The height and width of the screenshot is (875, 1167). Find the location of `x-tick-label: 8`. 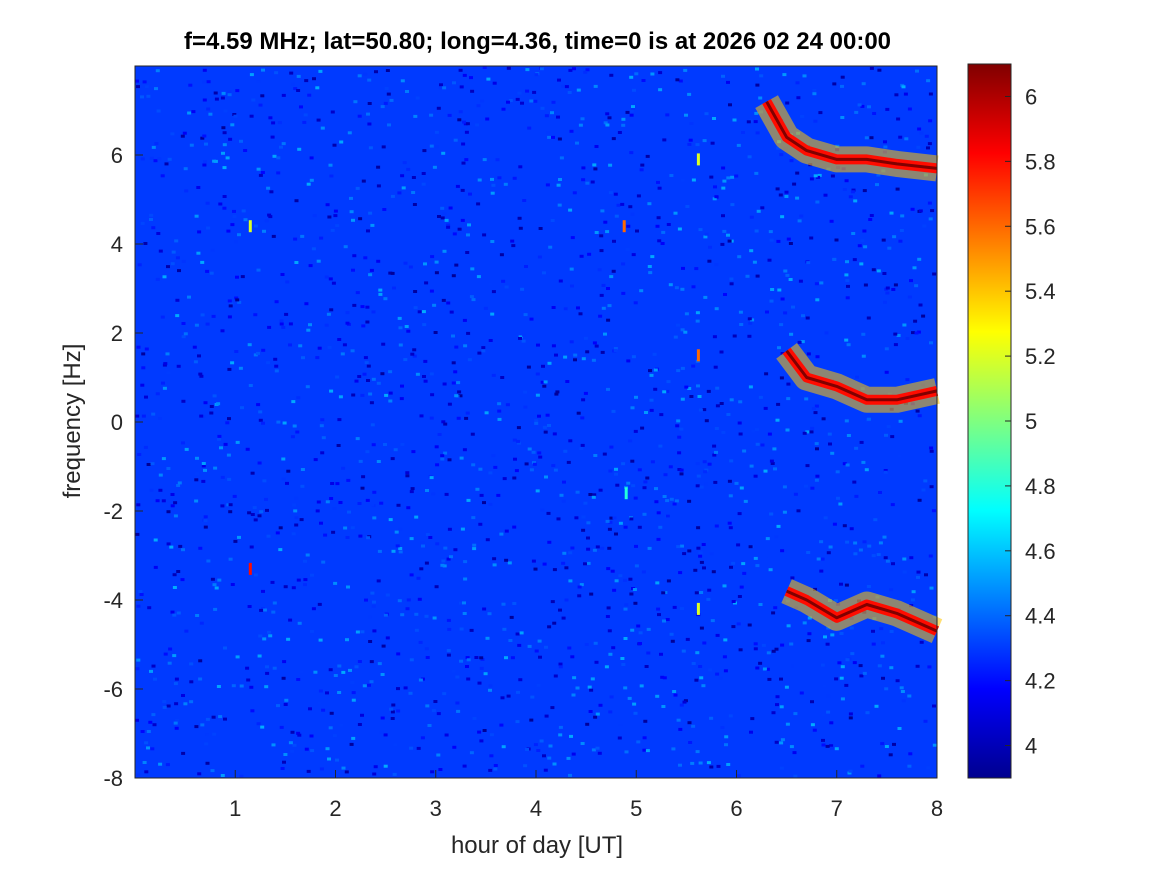

x-tick-label: 8 is located at coordinates (937, 808).